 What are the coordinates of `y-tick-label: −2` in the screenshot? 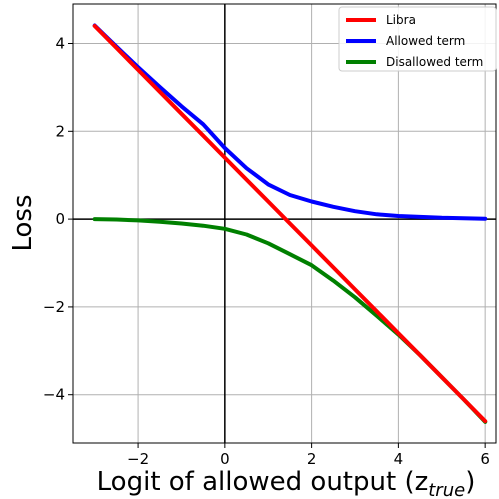 It's located at (54, 307).